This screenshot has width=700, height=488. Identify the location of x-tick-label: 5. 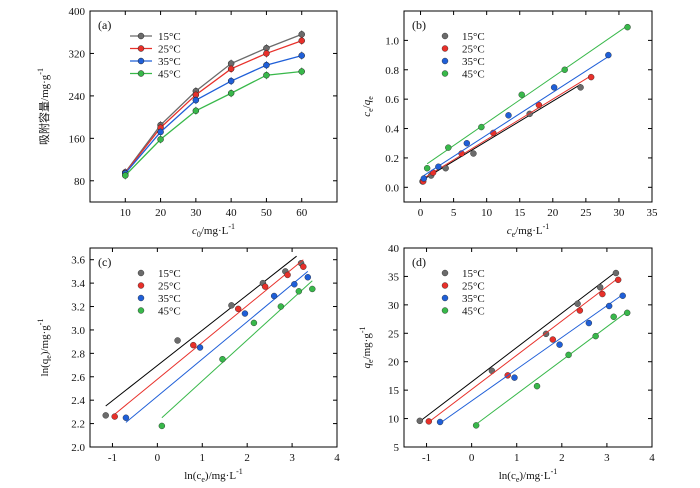
(454, 213).